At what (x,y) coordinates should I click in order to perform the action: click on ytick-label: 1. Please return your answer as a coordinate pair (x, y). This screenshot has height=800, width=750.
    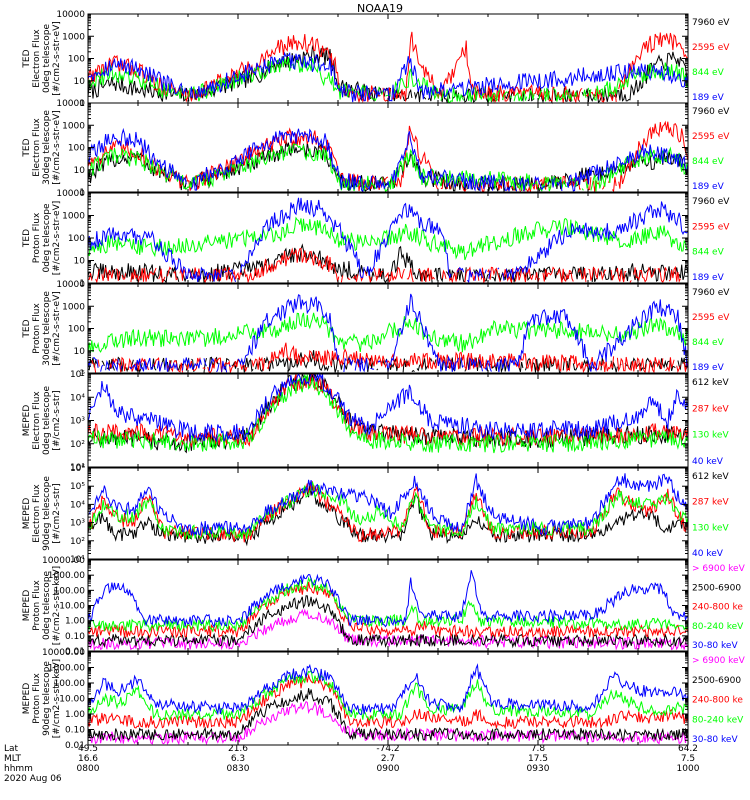
    Looking at the image, I should click on (82, 193).